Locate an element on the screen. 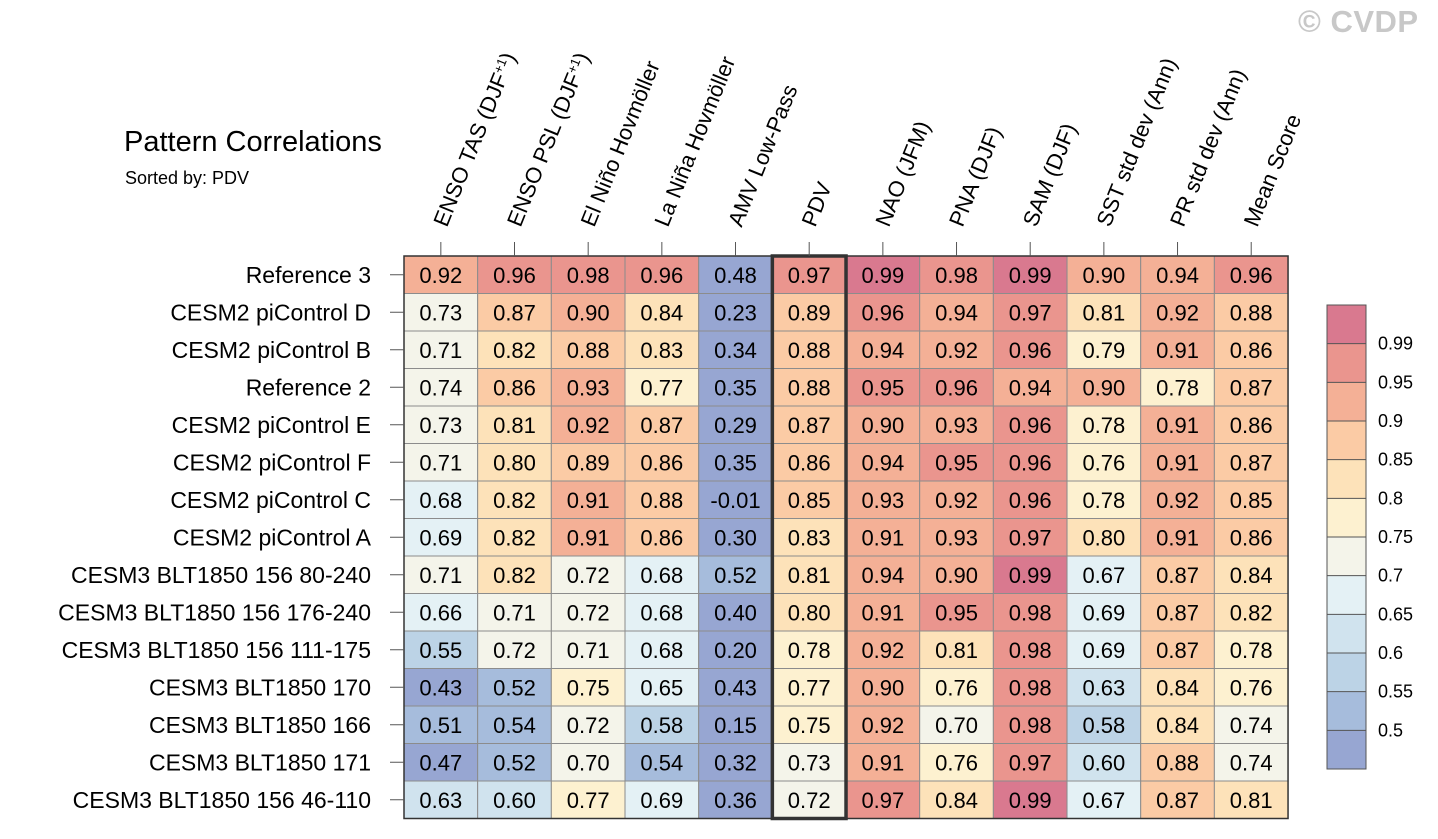 The height and width of the screenshot is (839, 1438). cell-value-label: 0.84 is located at coordinates (956, 800).